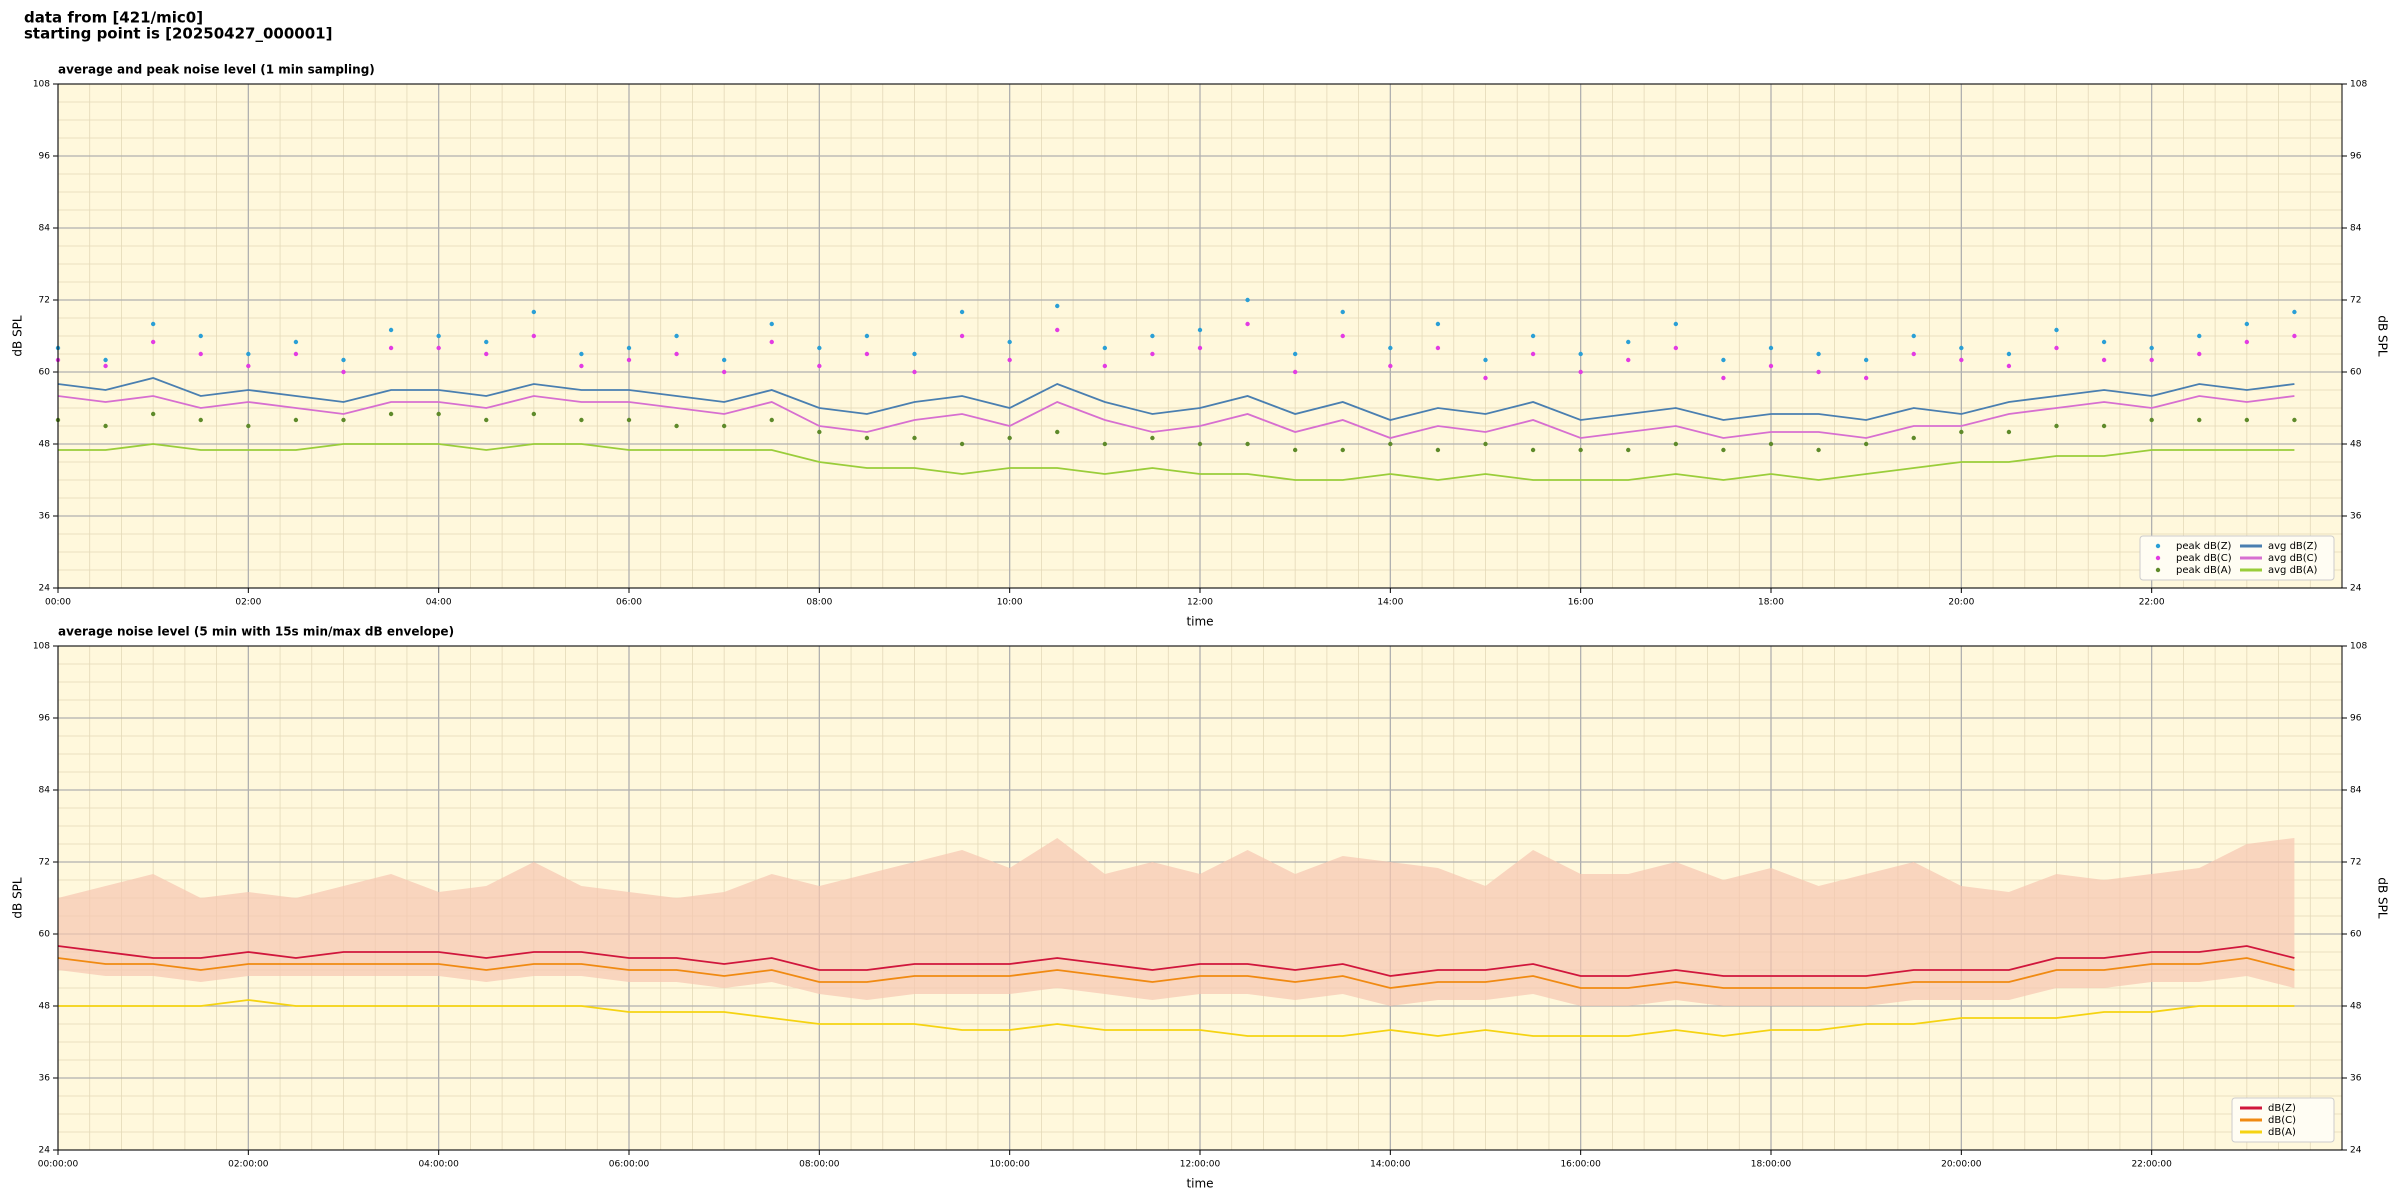 Image resolution: width=2400 pixels, height=1204 pixels. Describe the element at coordinates (1390, 1165) in the screenshot. I see `x-tick-label: 14:00:00` at that location.